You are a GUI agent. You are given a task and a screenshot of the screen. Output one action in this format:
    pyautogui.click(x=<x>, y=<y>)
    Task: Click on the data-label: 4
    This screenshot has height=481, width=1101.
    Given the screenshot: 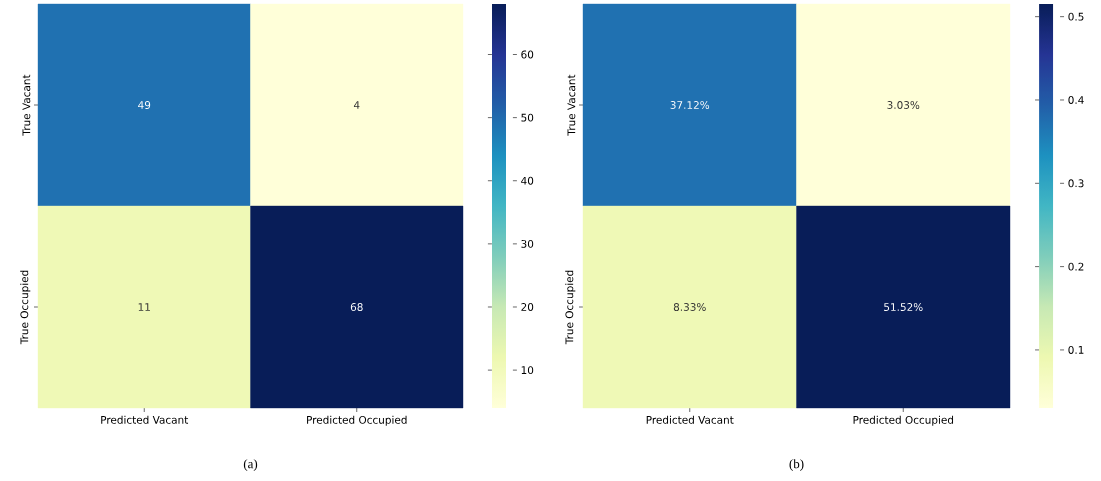 What is the action you would take?
    pyautogui.click(x=356, y=105)
    